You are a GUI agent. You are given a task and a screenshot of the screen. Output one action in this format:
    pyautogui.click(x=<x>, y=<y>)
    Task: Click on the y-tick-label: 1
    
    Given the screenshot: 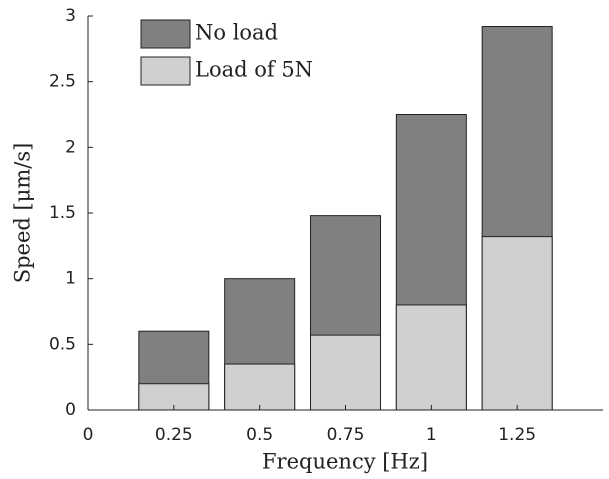 What is the action you would take?
    pyautogui.click(x=70, y=279)
    